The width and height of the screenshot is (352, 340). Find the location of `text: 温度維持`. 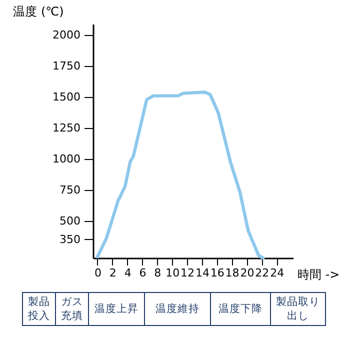

text: 温度維持 is located at coordinates (177, 309).